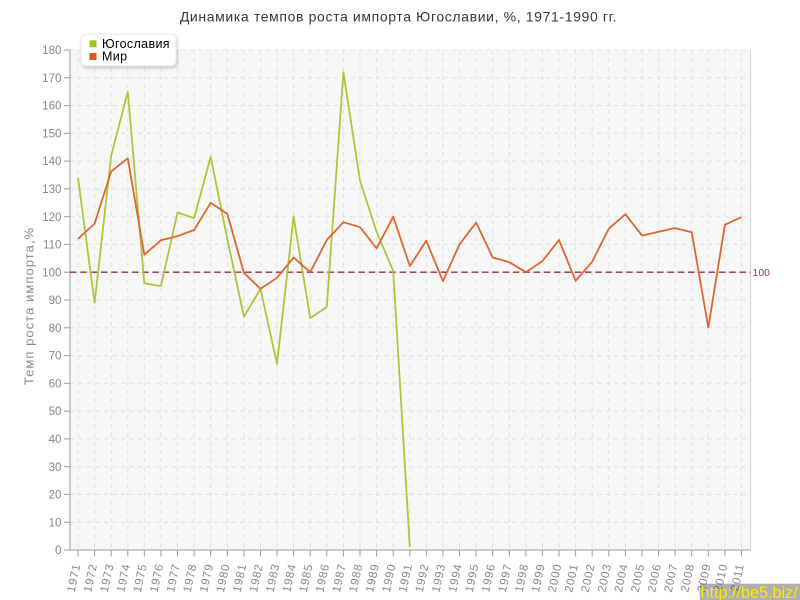 This screenshot has height=600, width=800. Describe the element at coordinates (555, 577) in the screenshot. I see `svg-text: 2000` at that location.